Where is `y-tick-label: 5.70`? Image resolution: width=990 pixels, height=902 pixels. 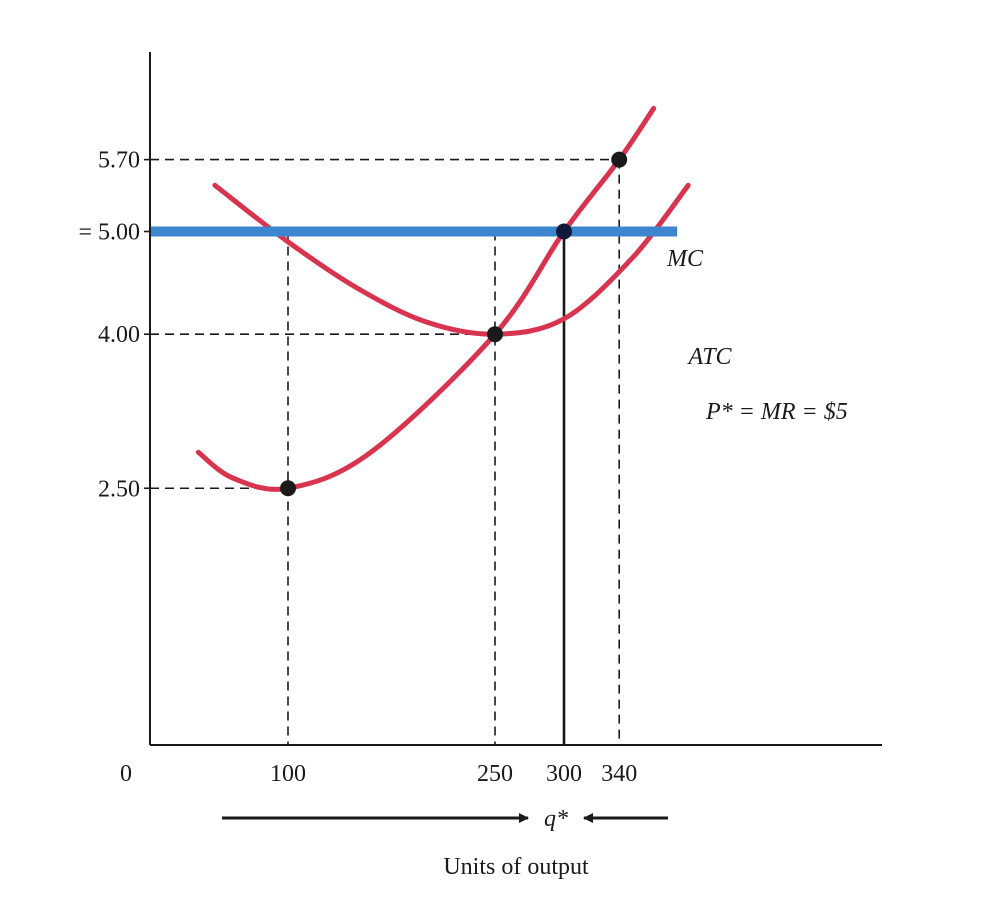
y-tick-label: 5.70 is located at coordinates (119, 161).